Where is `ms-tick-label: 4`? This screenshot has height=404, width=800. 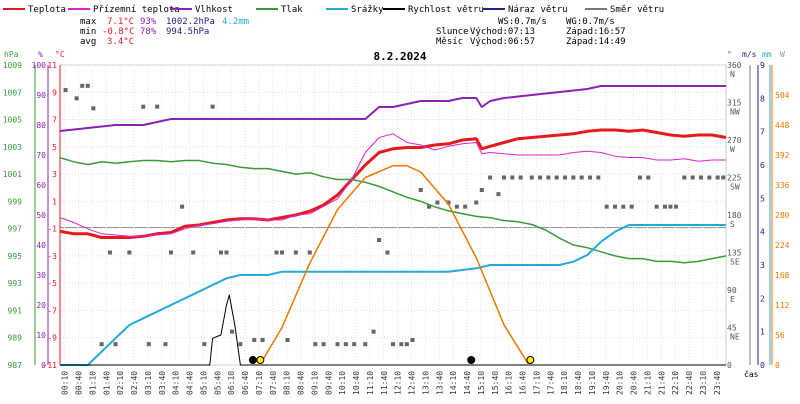
ms-tick-label: 4 is located at coordinates (762, 232).